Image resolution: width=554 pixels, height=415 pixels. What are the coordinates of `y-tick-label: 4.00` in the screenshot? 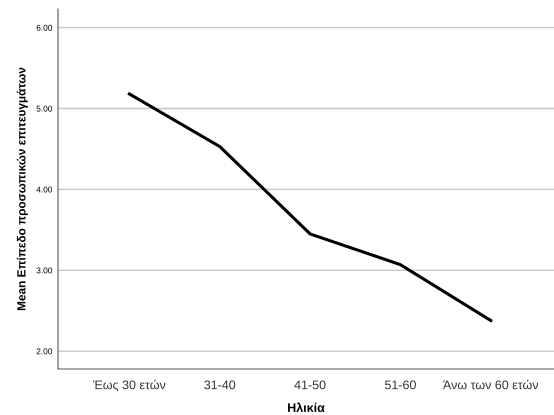 It's located at (44, 189).